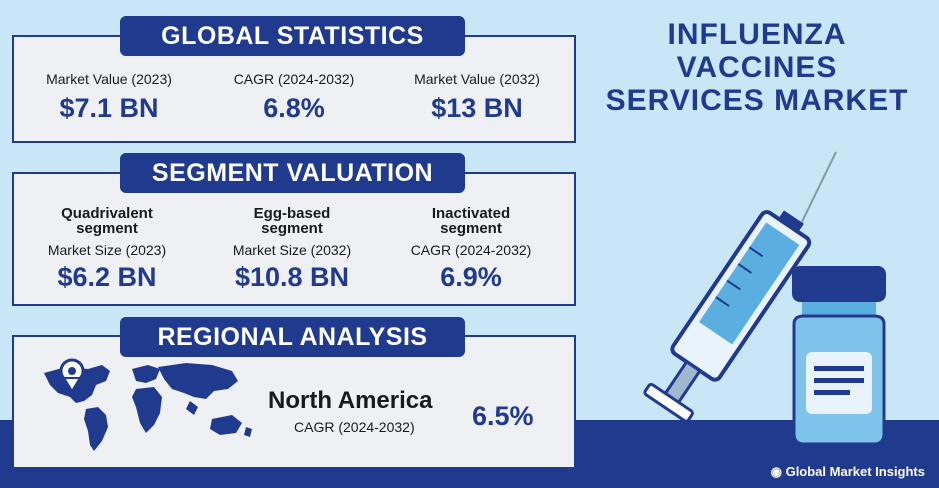  I want to click on segment-value: $10.8 BN, so click(292, 277).